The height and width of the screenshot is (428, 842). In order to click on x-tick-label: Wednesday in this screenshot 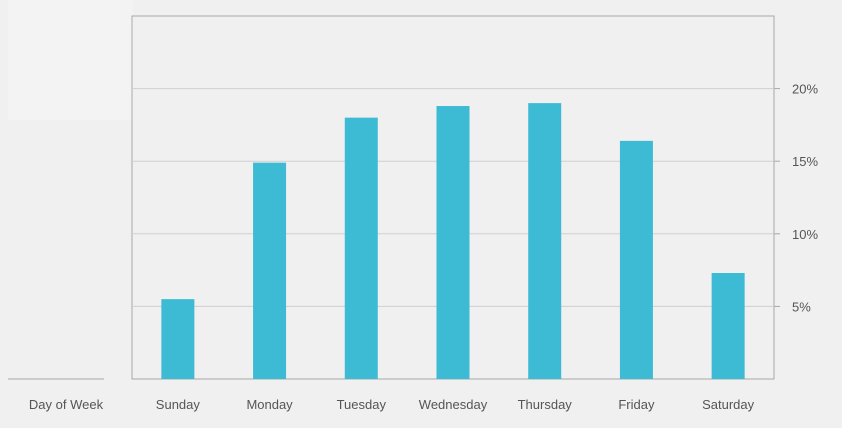, I will do `click(453, 404)`.